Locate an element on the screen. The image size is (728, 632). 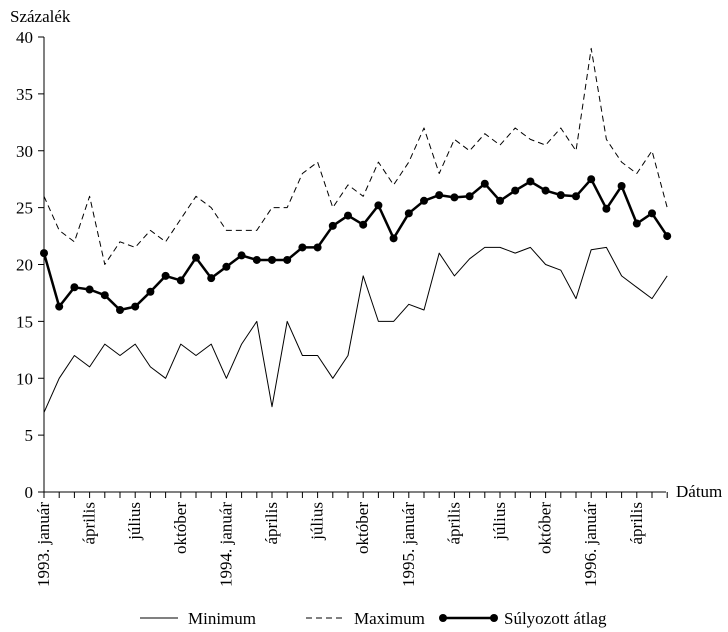
legend: Minimum Maximum Súlyozott átlag is located at coordinates (373, 618).